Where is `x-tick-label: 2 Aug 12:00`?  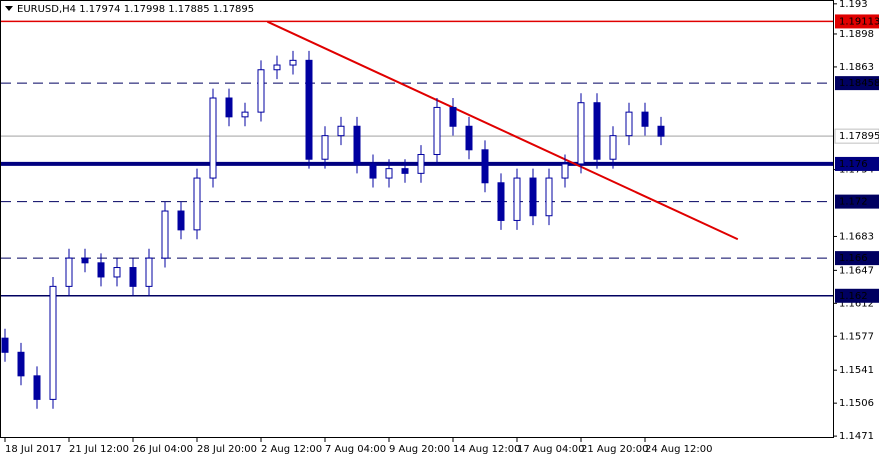
x-tick-label: 2 Aug 12:00 is located at coordinates (291, 449).